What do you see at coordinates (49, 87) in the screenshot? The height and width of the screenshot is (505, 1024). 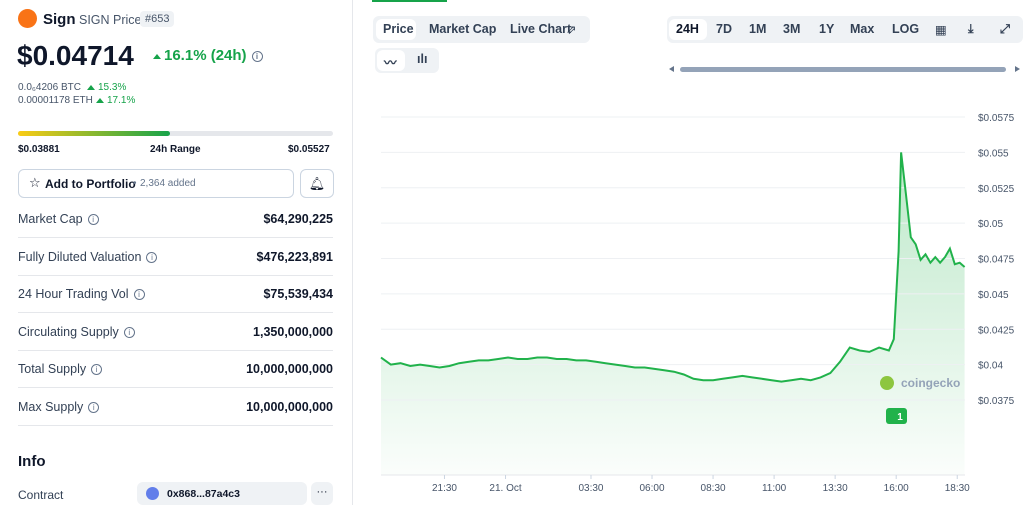 I see `btc-price: 0.0₆4206 BTC` at bounding box center [49, 87].